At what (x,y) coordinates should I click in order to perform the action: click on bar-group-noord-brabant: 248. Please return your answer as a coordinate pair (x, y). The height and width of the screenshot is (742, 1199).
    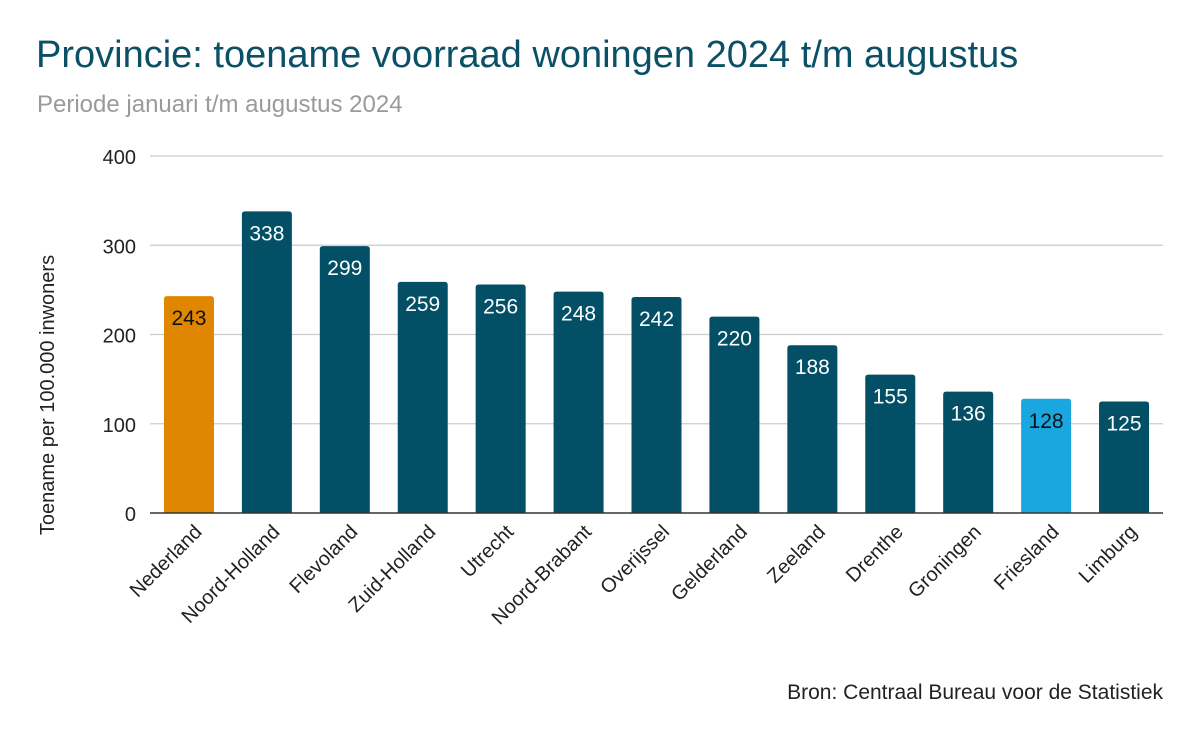
    Looking at the image, I should click on (578, 402).